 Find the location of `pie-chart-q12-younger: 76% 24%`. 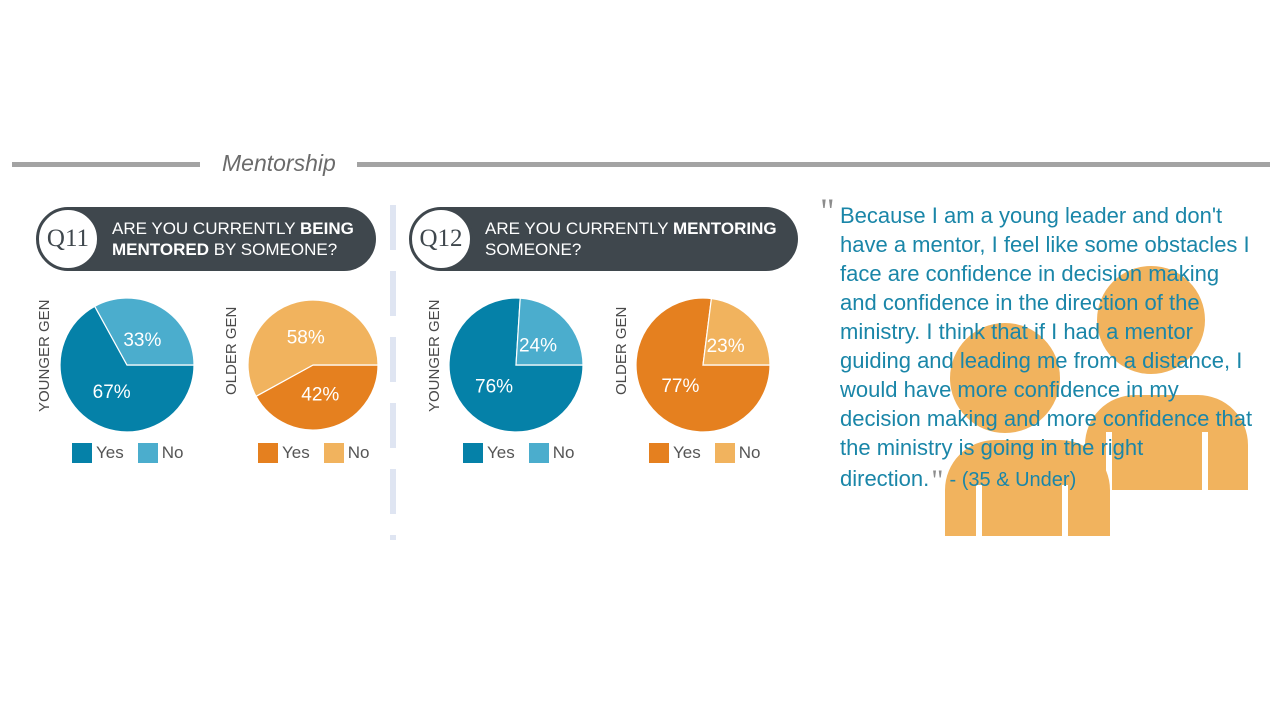

pie-chart-q12-younger: 76% 24% is located at coordinates (516, 365).